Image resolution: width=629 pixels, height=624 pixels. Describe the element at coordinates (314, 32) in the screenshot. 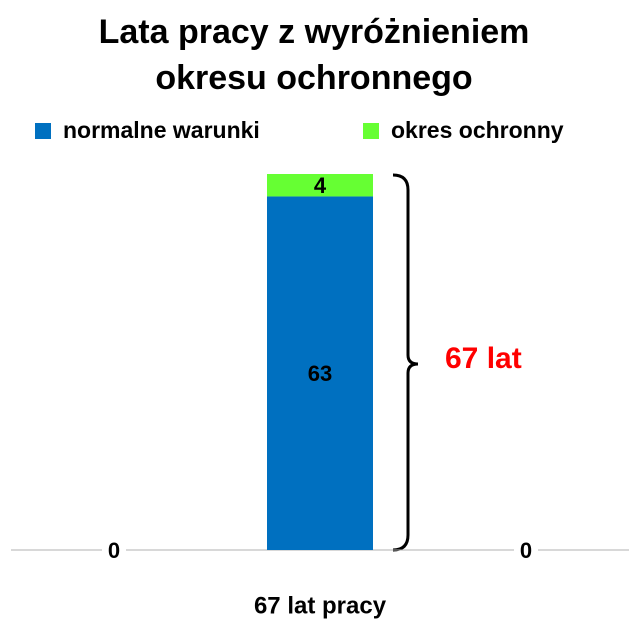

I see `chart-title: Lata pracy z wyróżnieniem` at that location.